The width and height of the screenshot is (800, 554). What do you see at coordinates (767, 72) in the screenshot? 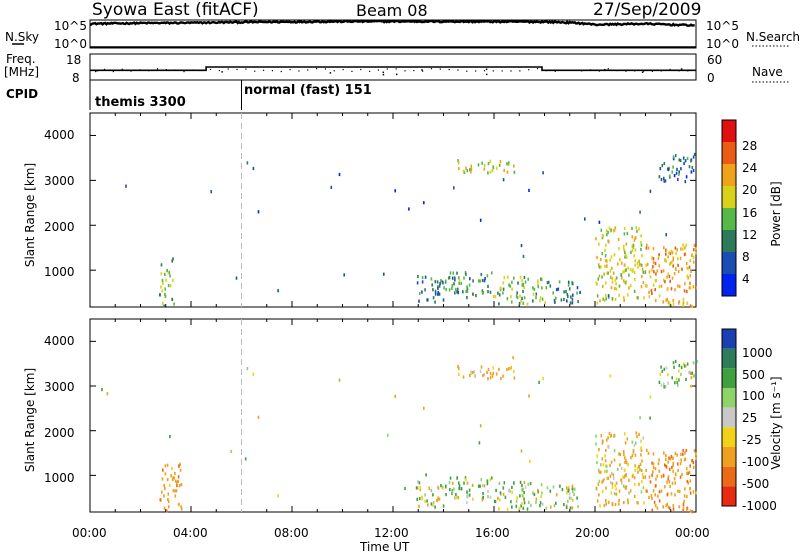
I see `nave-label: Nave` at bounding box center [767, 72].